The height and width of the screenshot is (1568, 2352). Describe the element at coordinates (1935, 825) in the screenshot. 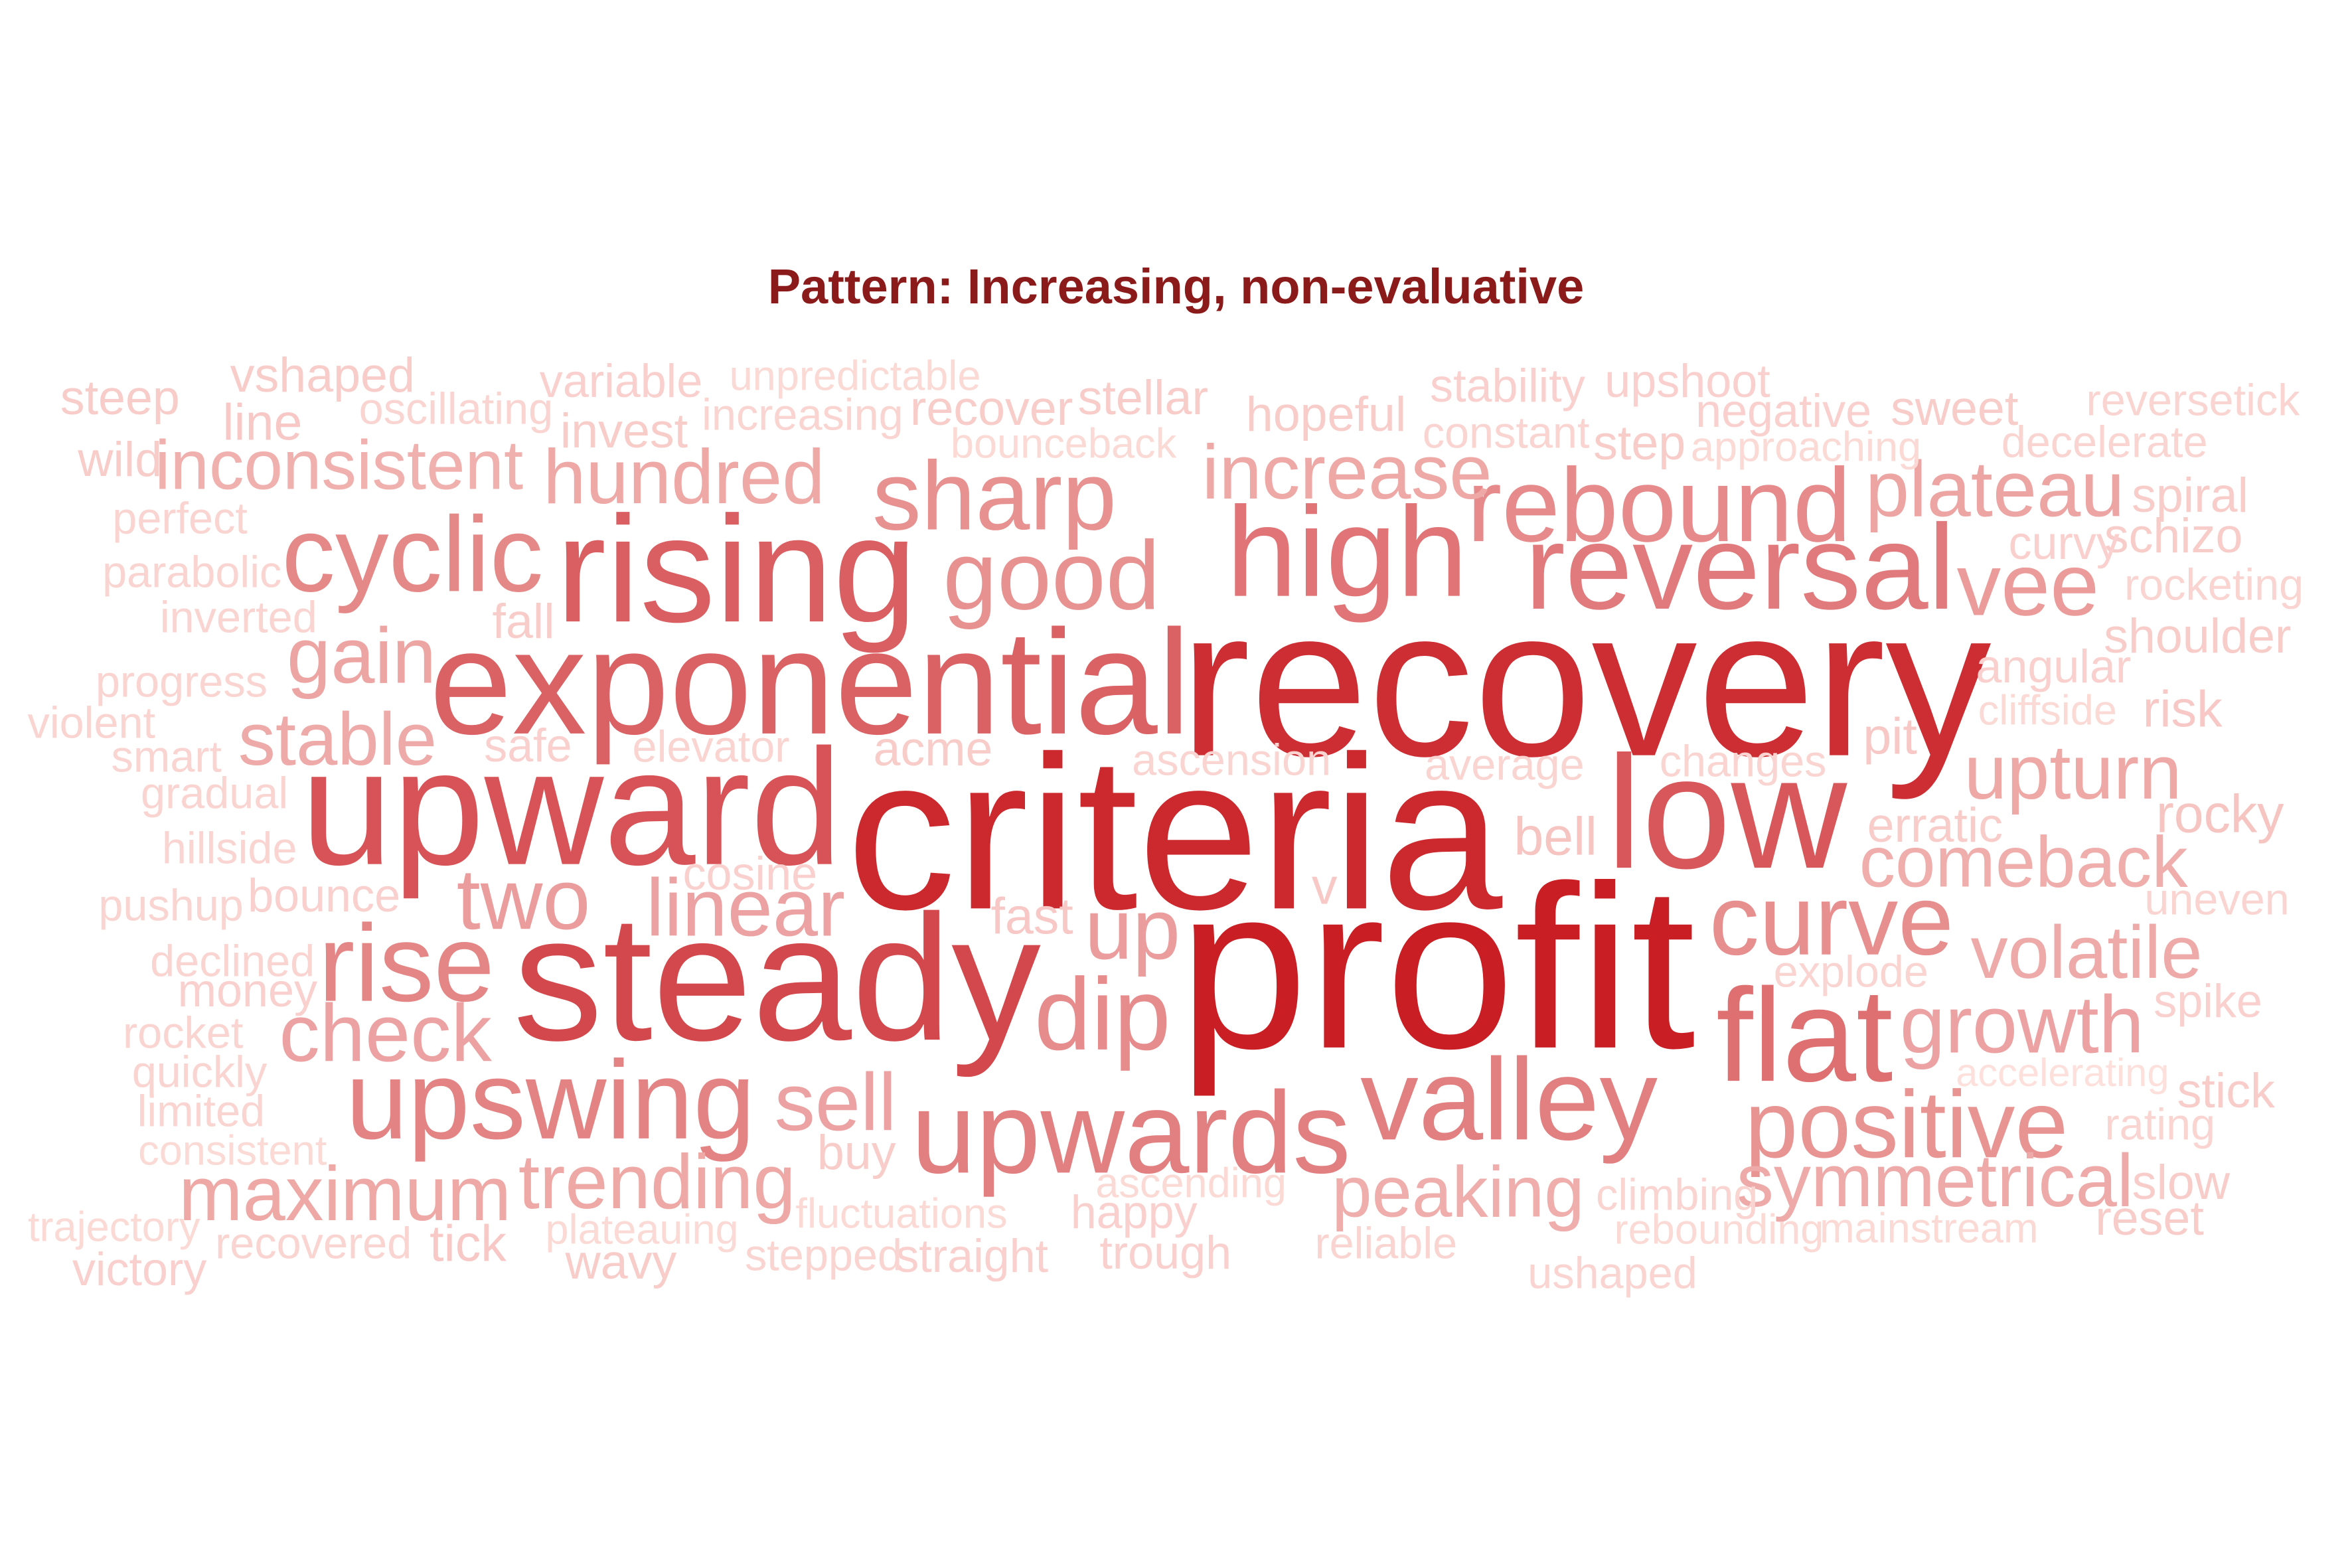

I see `word-erratic: erratic` at that location.